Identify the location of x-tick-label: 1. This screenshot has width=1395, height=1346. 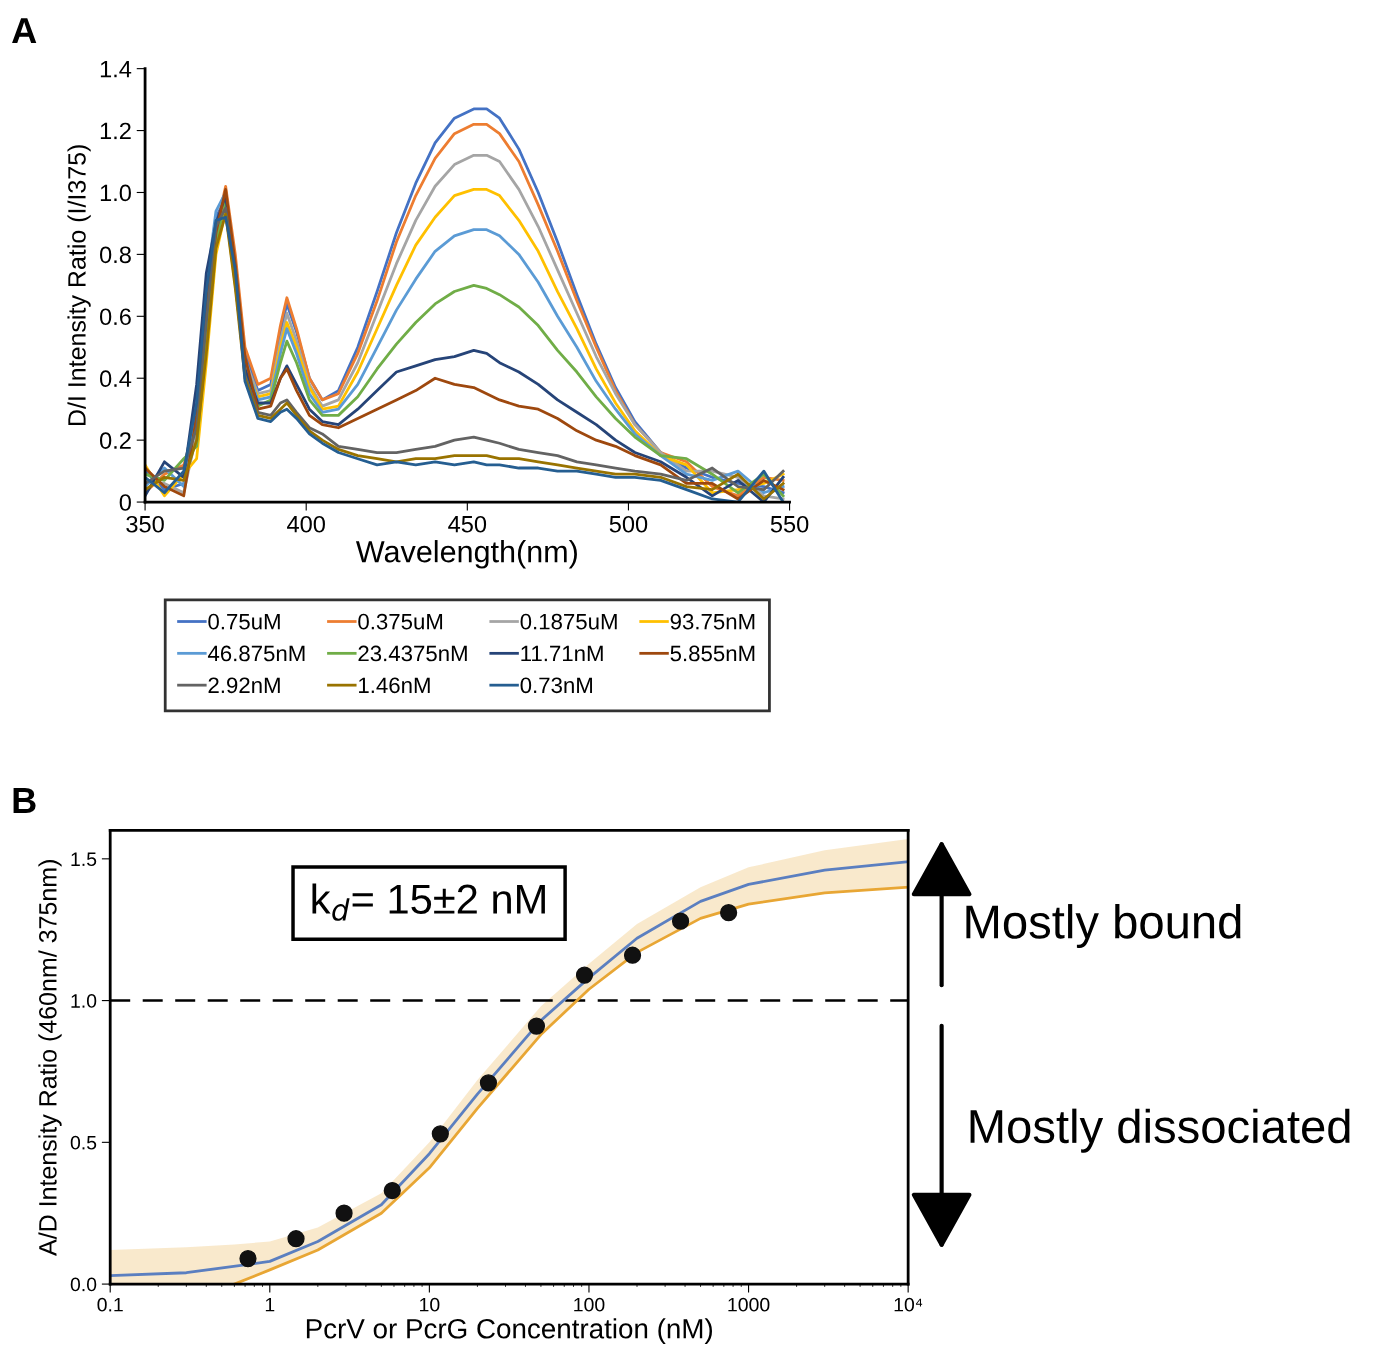
(270, 1304).